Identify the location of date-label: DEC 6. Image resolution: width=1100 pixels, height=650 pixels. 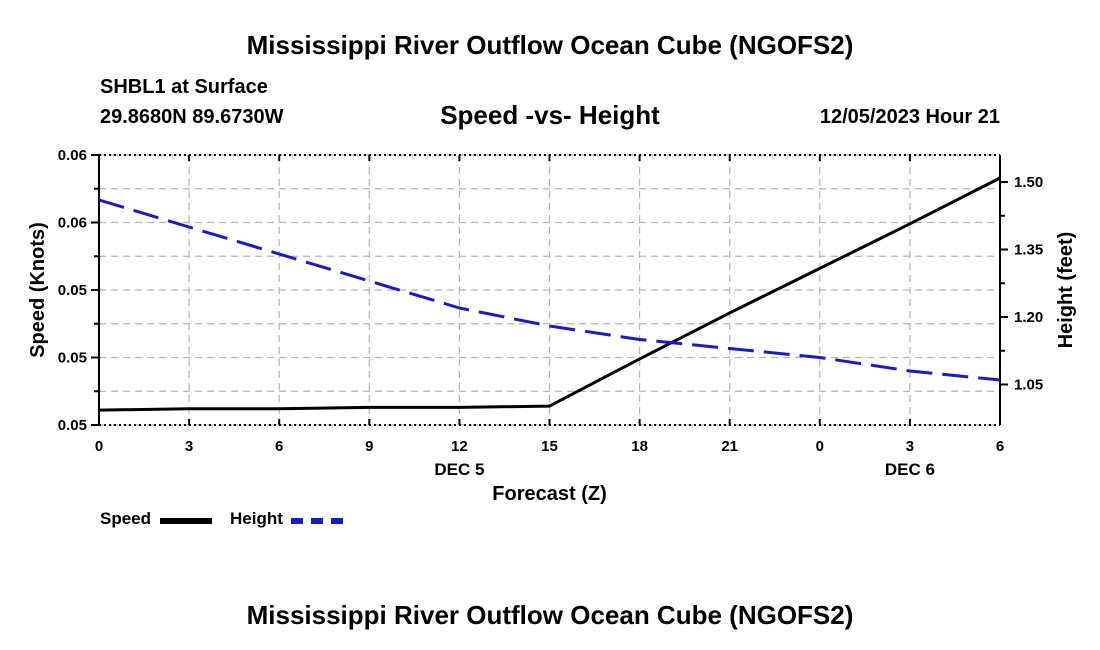
(910, 469).